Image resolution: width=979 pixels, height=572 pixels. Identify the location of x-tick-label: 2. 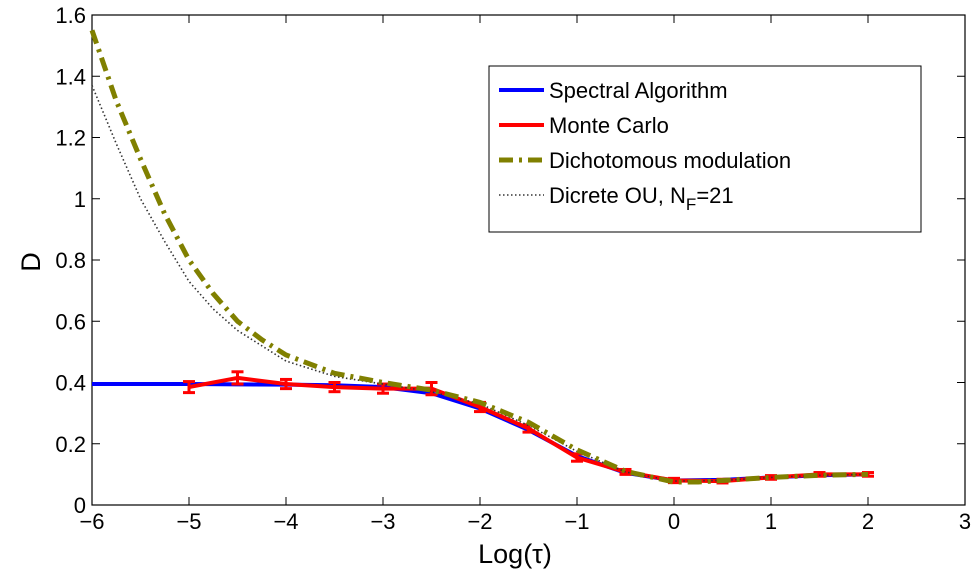
(868, 521).